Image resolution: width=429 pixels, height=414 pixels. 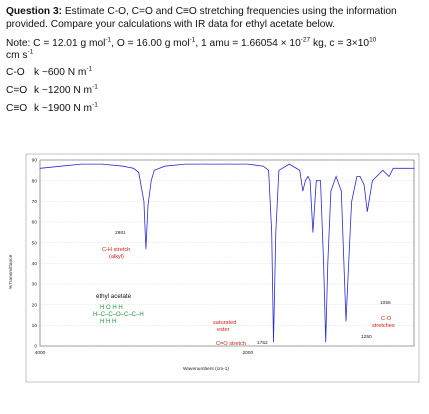 What do you see at coordinates (385, 303) in the screenshot?
I see `peak-label-1055: 1055` at bounding box center [385, 303].